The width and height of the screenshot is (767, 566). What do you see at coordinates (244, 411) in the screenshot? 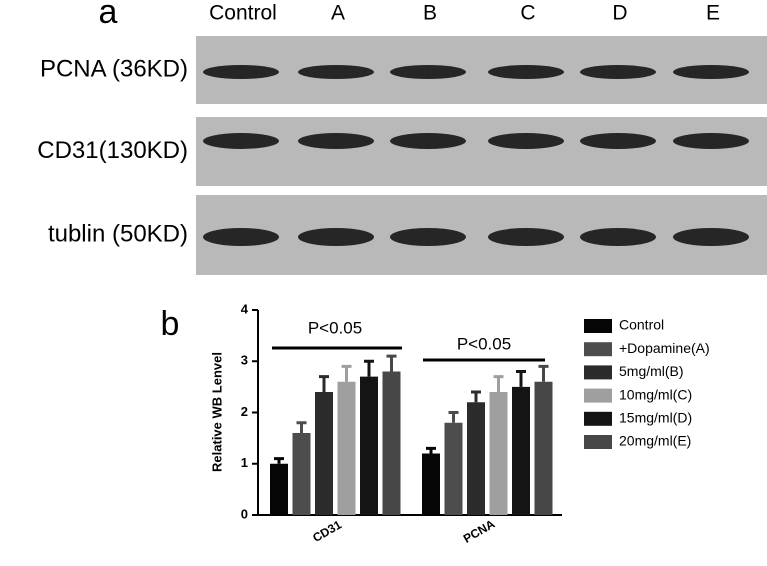
I see `y-tick-label: 2` at bounding box center [244, 411].